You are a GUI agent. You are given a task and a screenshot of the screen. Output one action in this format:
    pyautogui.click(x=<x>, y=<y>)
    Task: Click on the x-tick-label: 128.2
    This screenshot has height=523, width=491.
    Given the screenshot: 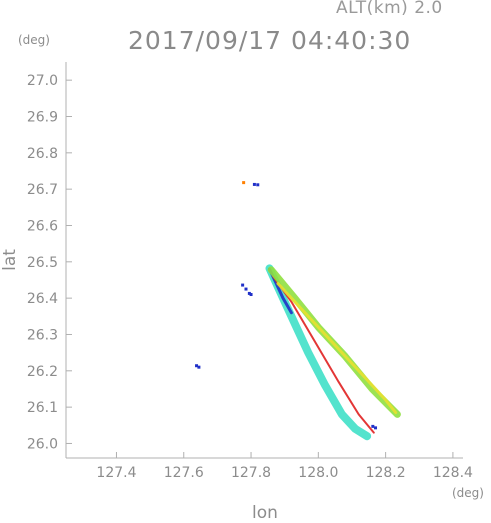 What is the action you would take?
    pyautogui.click(x=386, y=473)
    